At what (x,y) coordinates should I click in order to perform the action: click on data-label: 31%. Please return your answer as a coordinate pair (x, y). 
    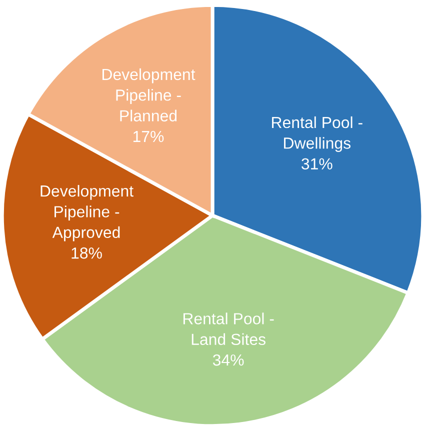
    Looking at the image, I should click on (317, 164).